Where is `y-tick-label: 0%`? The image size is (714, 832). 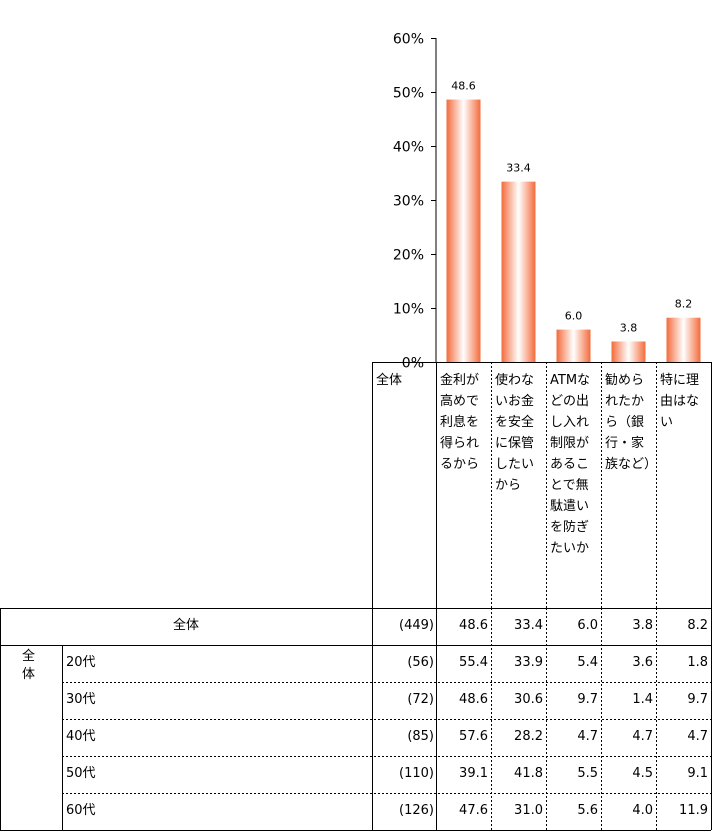 y-tick-label: 0% is located at coordinates (413, 364).